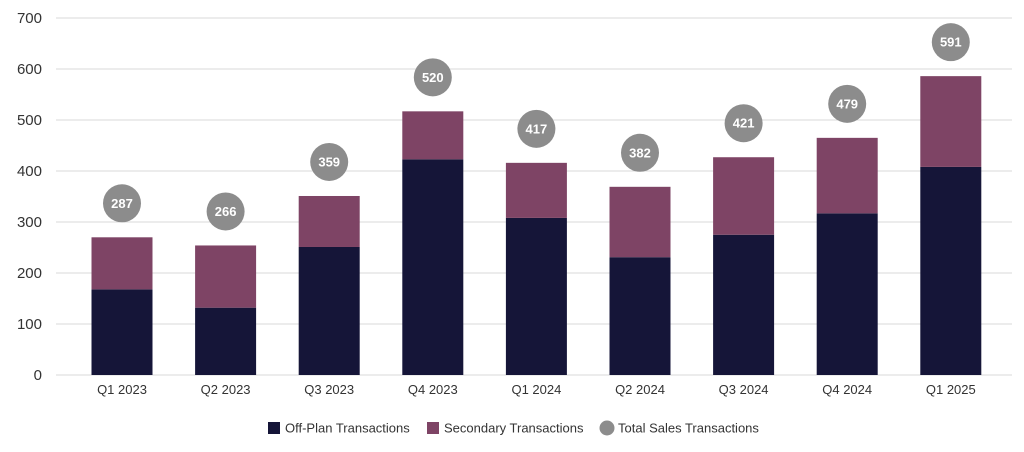 The image size is (1024, 452). Describe the element at coordinates (847, 389) in the screenshot. I see `x-tick-label: Q4 2024` at that location.